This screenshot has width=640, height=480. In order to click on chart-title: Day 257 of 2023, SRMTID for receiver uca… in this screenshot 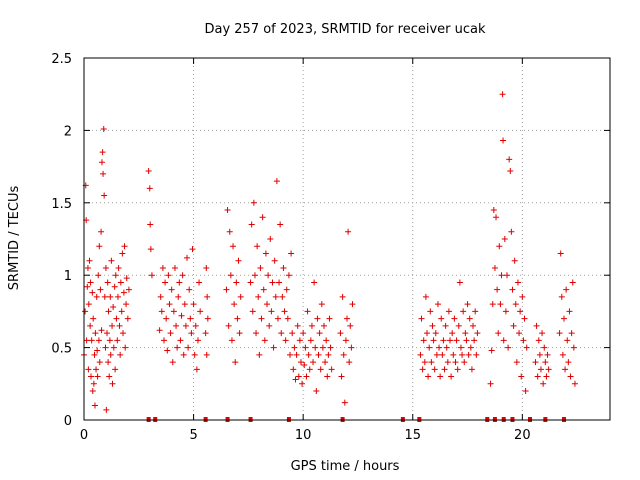, I will do `click(345, 29)`.